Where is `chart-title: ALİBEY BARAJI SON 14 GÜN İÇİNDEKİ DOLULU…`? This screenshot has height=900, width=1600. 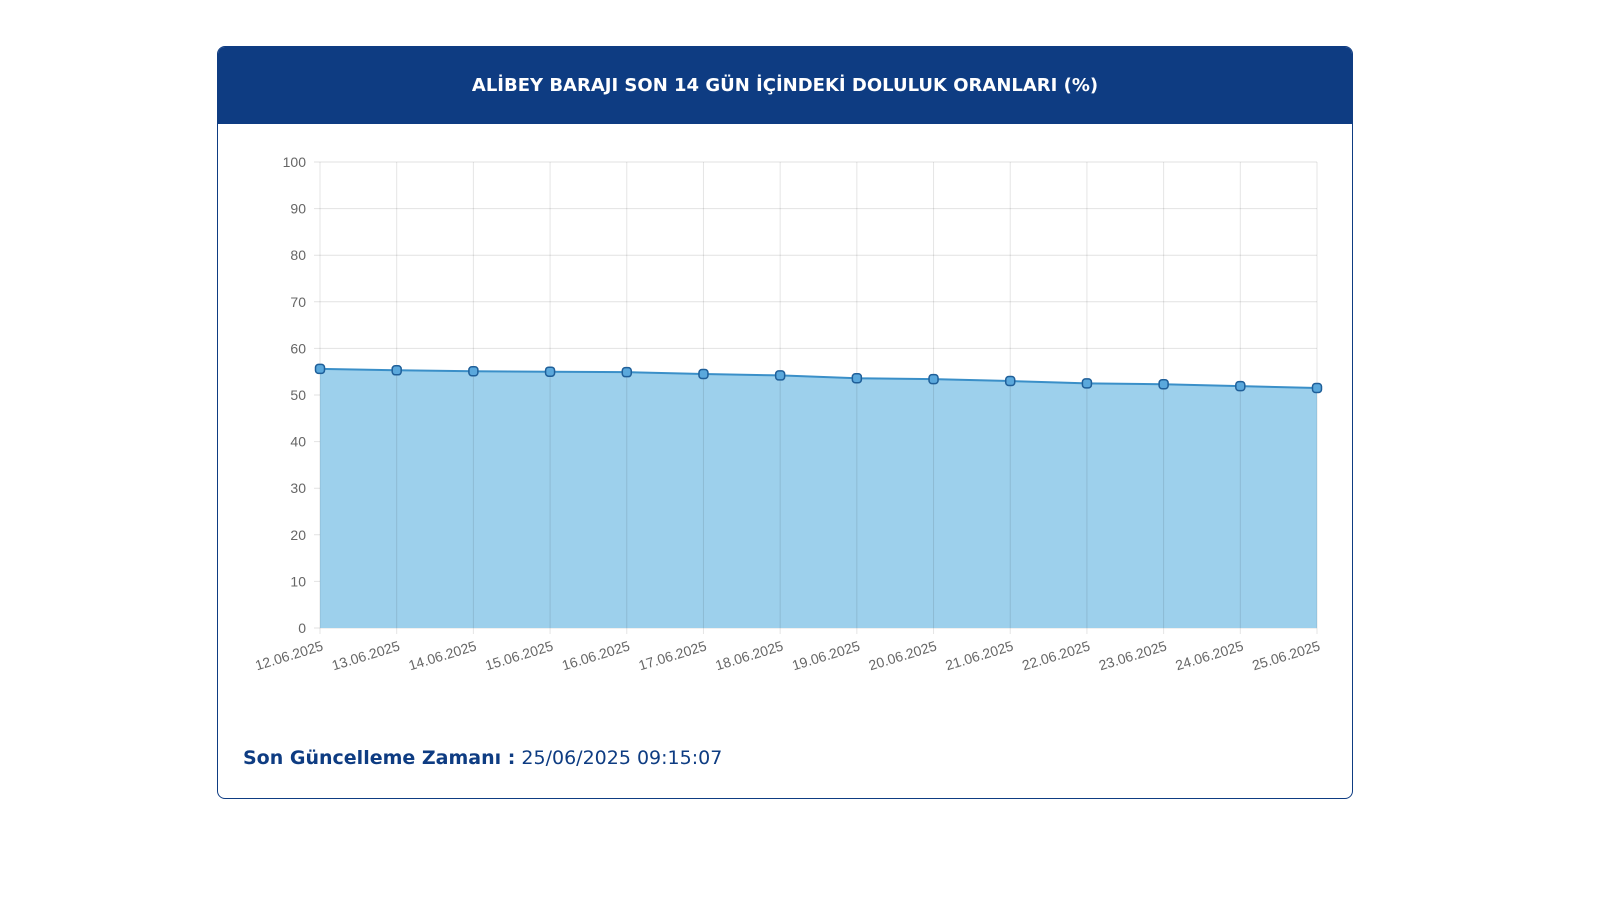
chart-title: ALİBEY BARAJI SON 14 GÜN İÇİNDEKİ DOLULU… is located at coordinates (785, 85).